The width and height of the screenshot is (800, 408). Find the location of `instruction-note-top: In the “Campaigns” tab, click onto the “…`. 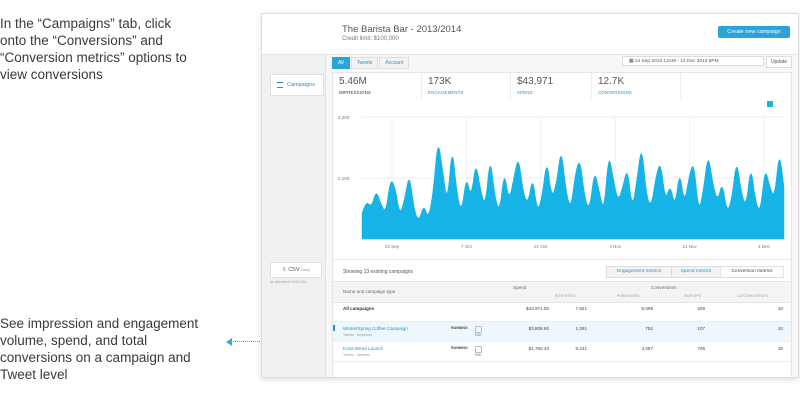

instruction-note-top: In the “Campaigns” tab, click onto the “… is located at coordinates (93, 49).